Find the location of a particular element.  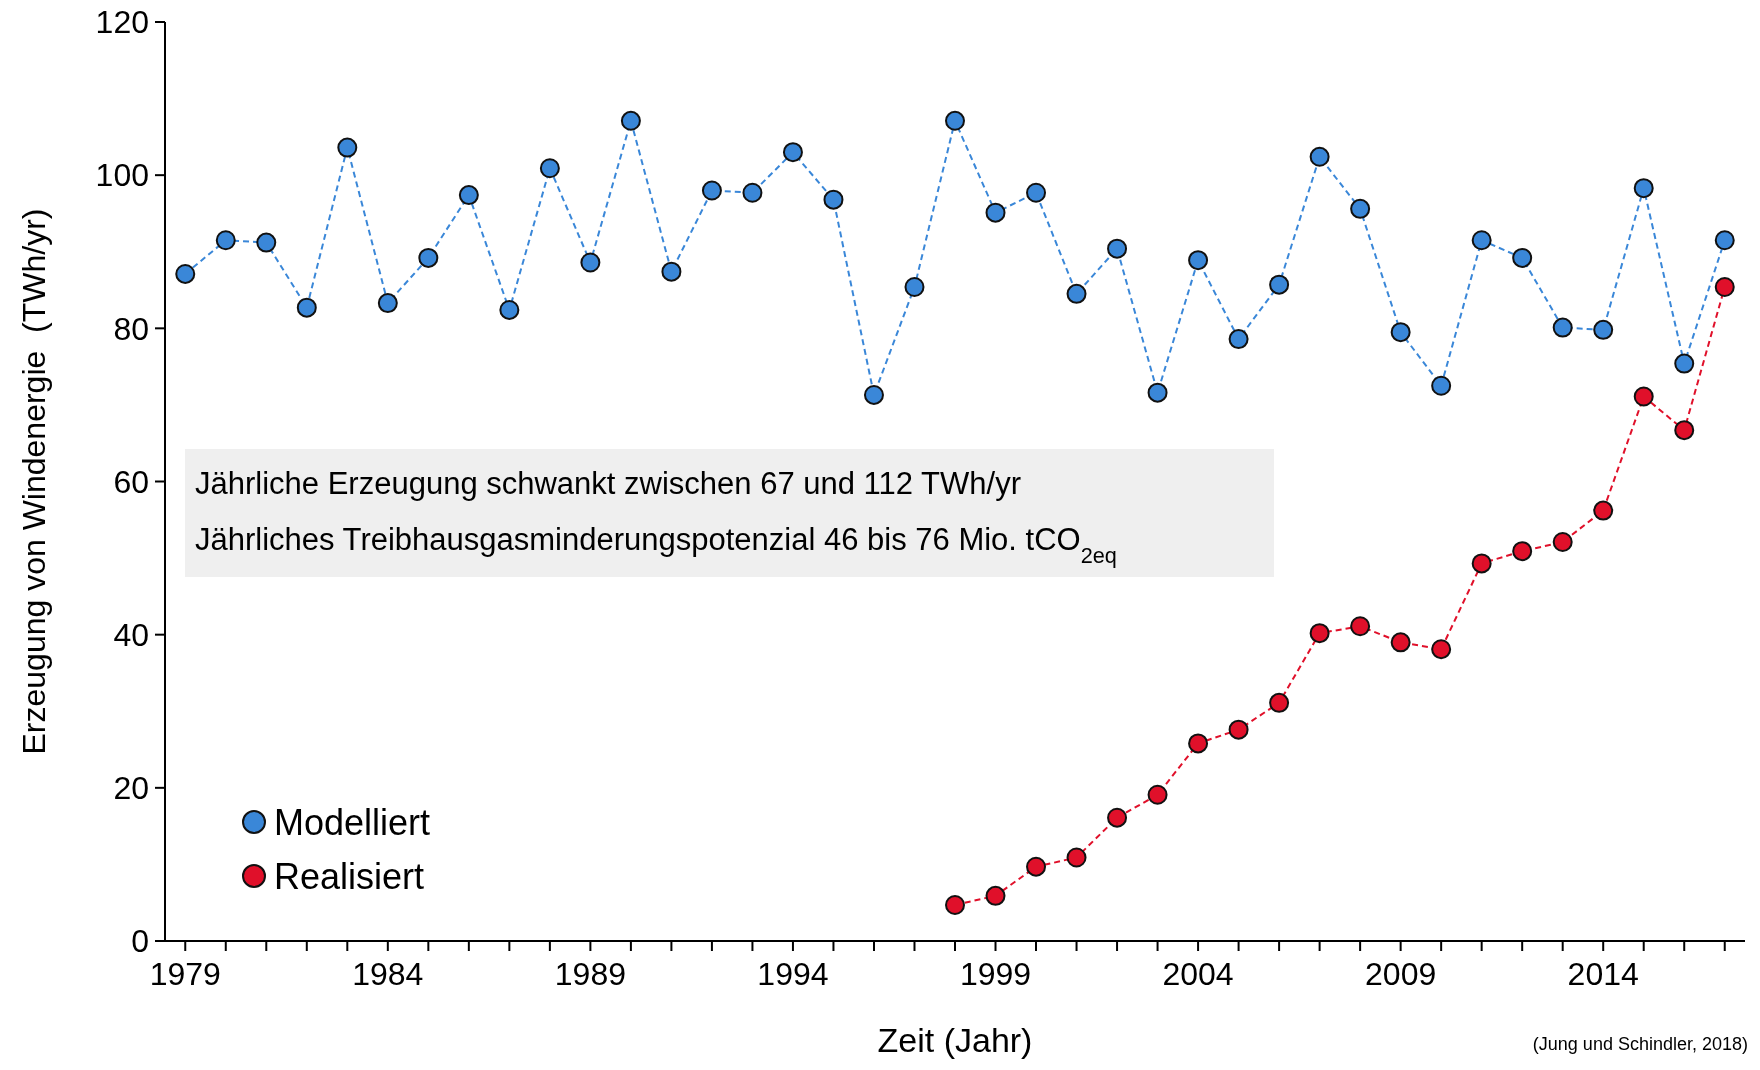

legend-label: Realisiert is located at coordinates (349, 876).